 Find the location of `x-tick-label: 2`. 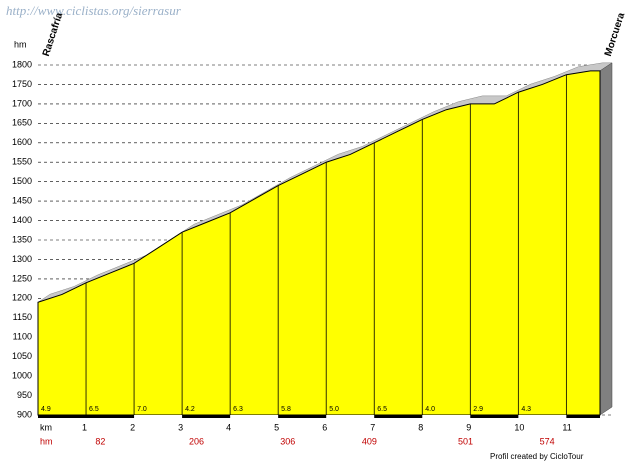

x-tick-label: 2 is located at coordinates (132, 427).